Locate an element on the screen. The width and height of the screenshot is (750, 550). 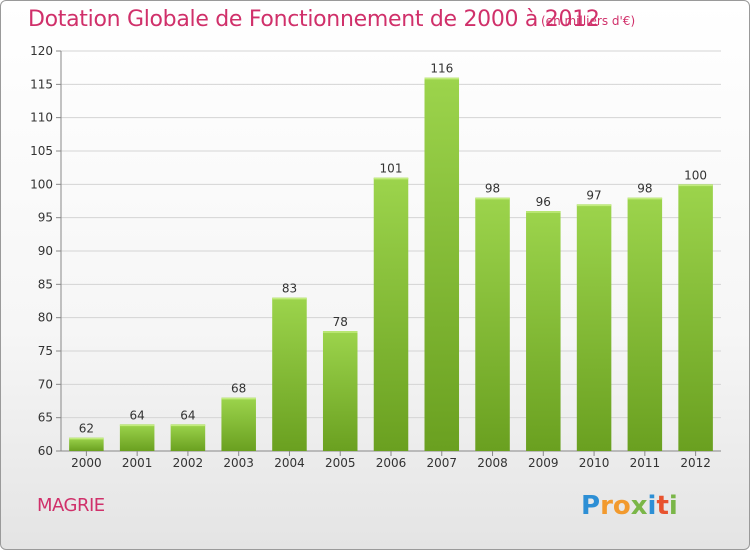
x-tick-label: 2006 is located at coordinates (391, 463).